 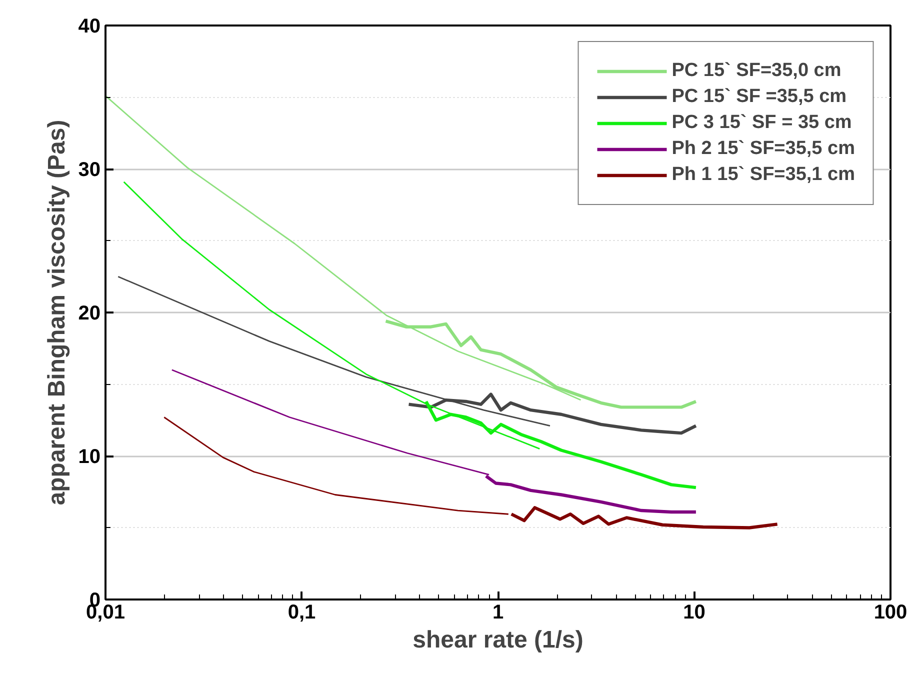 What do you see at coordinates (498, 613) in the screenshot?
I see `x-tick-label: 1` at bounding box center [498, 613].